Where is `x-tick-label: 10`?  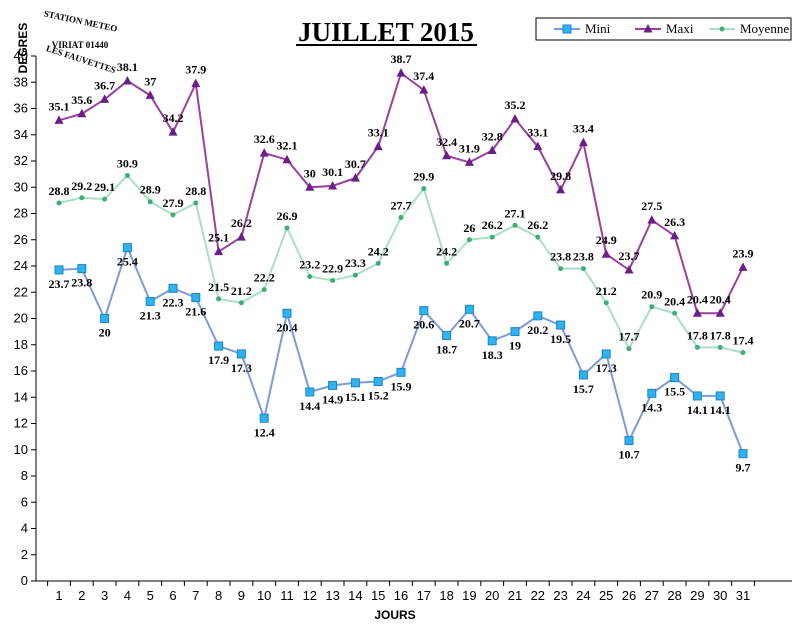 x-tick-label: 10 is located at coordinates (264, 595).